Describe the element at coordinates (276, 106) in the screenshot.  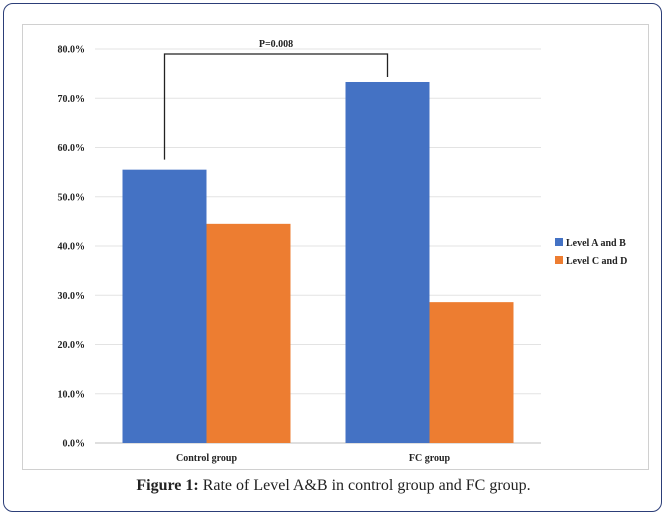
I see `significance-bracket` at that location.